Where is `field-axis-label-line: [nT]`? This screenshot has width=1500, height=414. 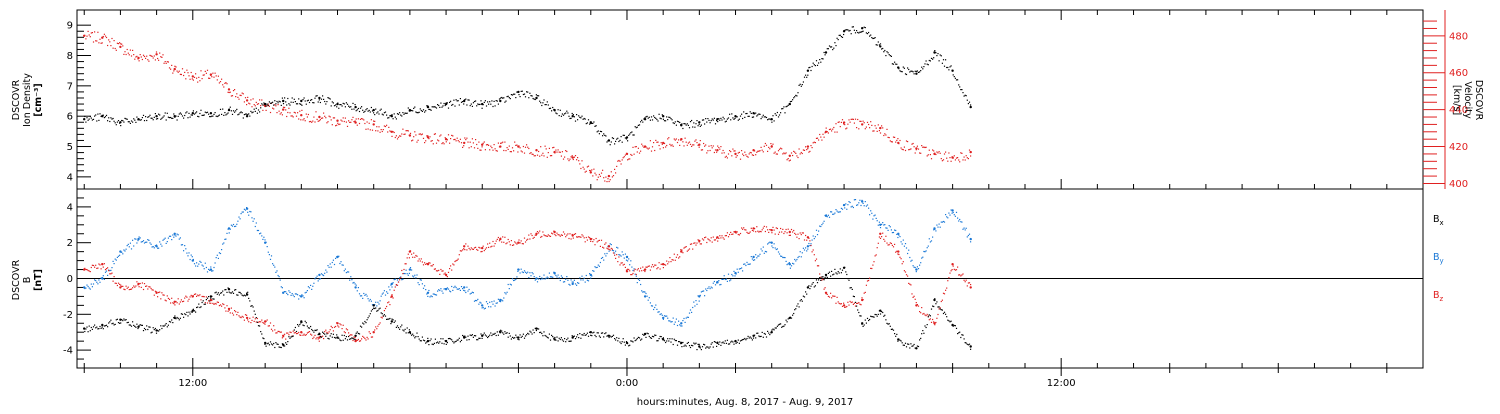 field-axis-label-line: [nT] is located at coordinates (38, 280).